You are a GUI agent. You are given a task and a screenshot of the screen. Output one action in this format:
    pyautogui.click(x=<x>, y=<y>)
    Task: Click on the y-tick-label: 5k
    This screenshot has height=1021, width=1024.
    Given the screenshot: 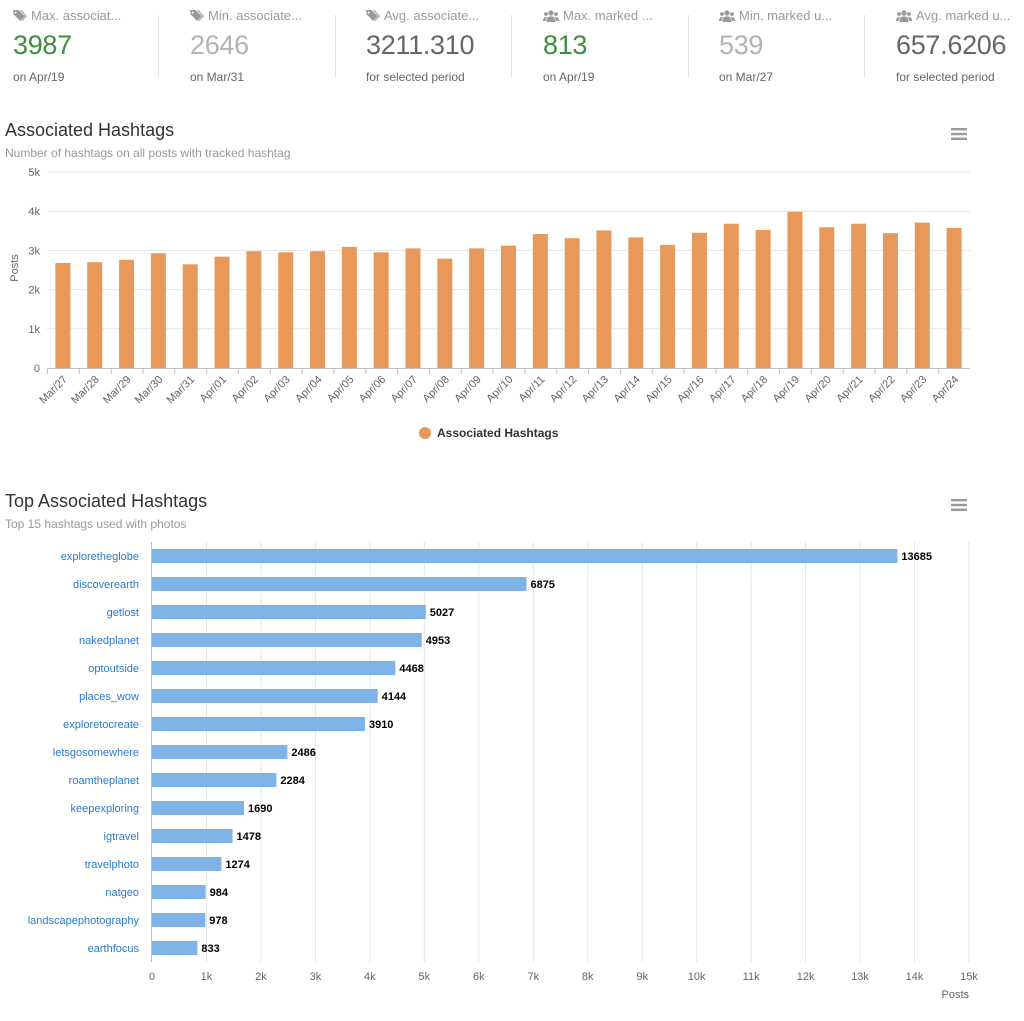 What is the action you would take?
    pyautogui.click(x=34, y=173)
    